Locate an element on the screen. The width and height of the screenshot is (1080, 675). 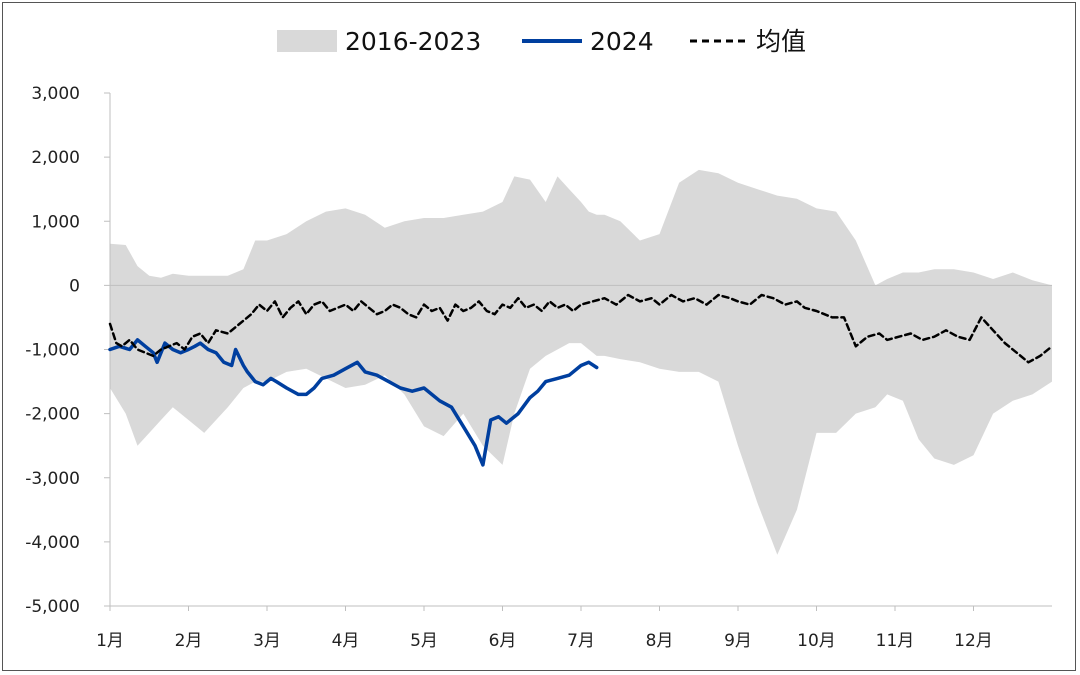
x-tick-label: 11月 is located at coordinates (895, 641).